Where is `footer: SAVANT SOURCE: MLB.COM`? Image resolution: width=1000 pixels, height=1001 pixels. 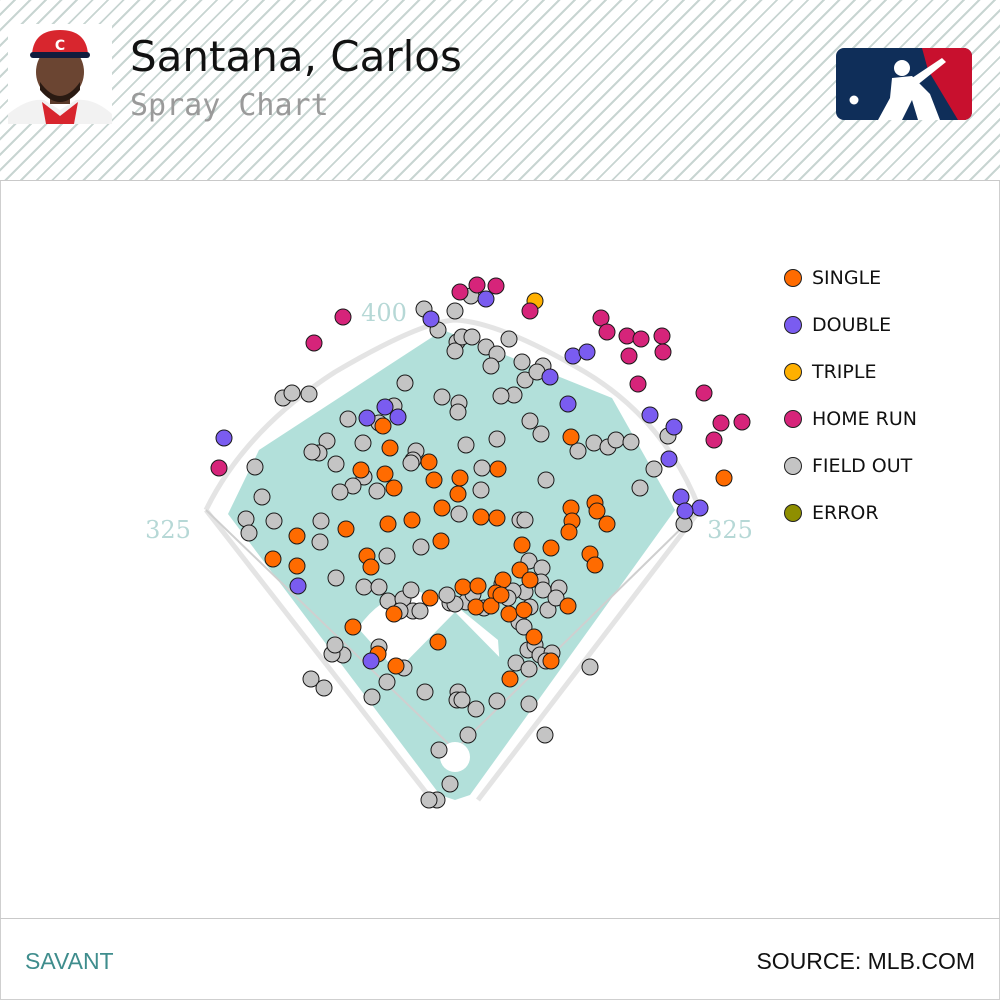 footer: SAVANT SOURCE: MLB.COM is located at coordinates (500, 959).